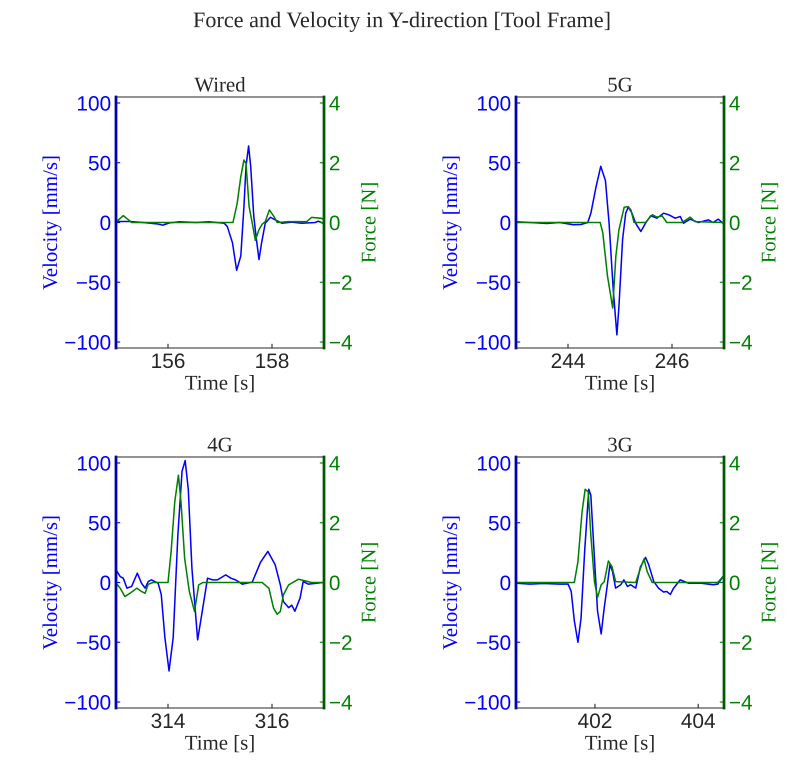  I want to click on x-tick-label: 402, so click(595, 720).